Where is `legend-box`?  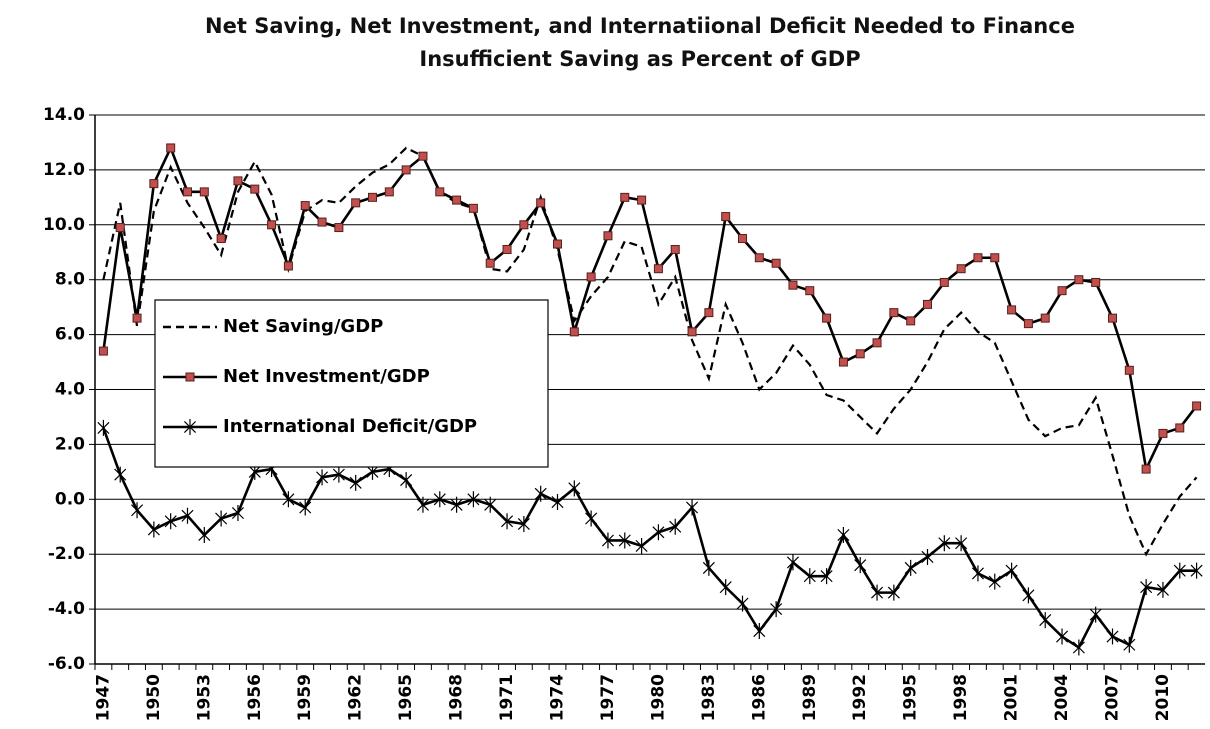
legend-box is located at coordinates (351, 383).